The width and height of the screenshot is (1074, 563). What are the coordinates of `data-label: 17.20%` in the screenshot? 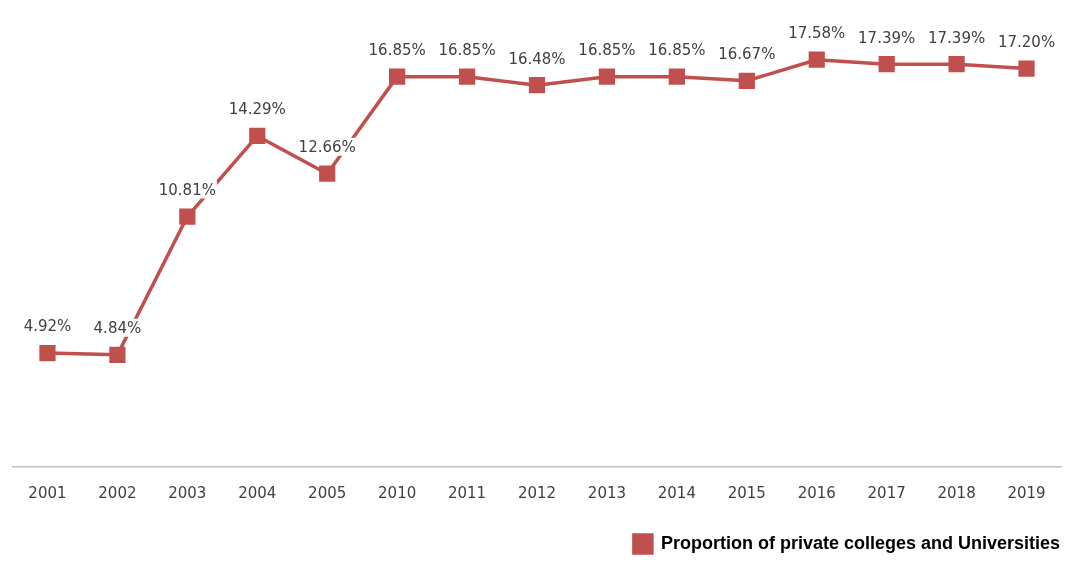 It's located at (1026, 41).